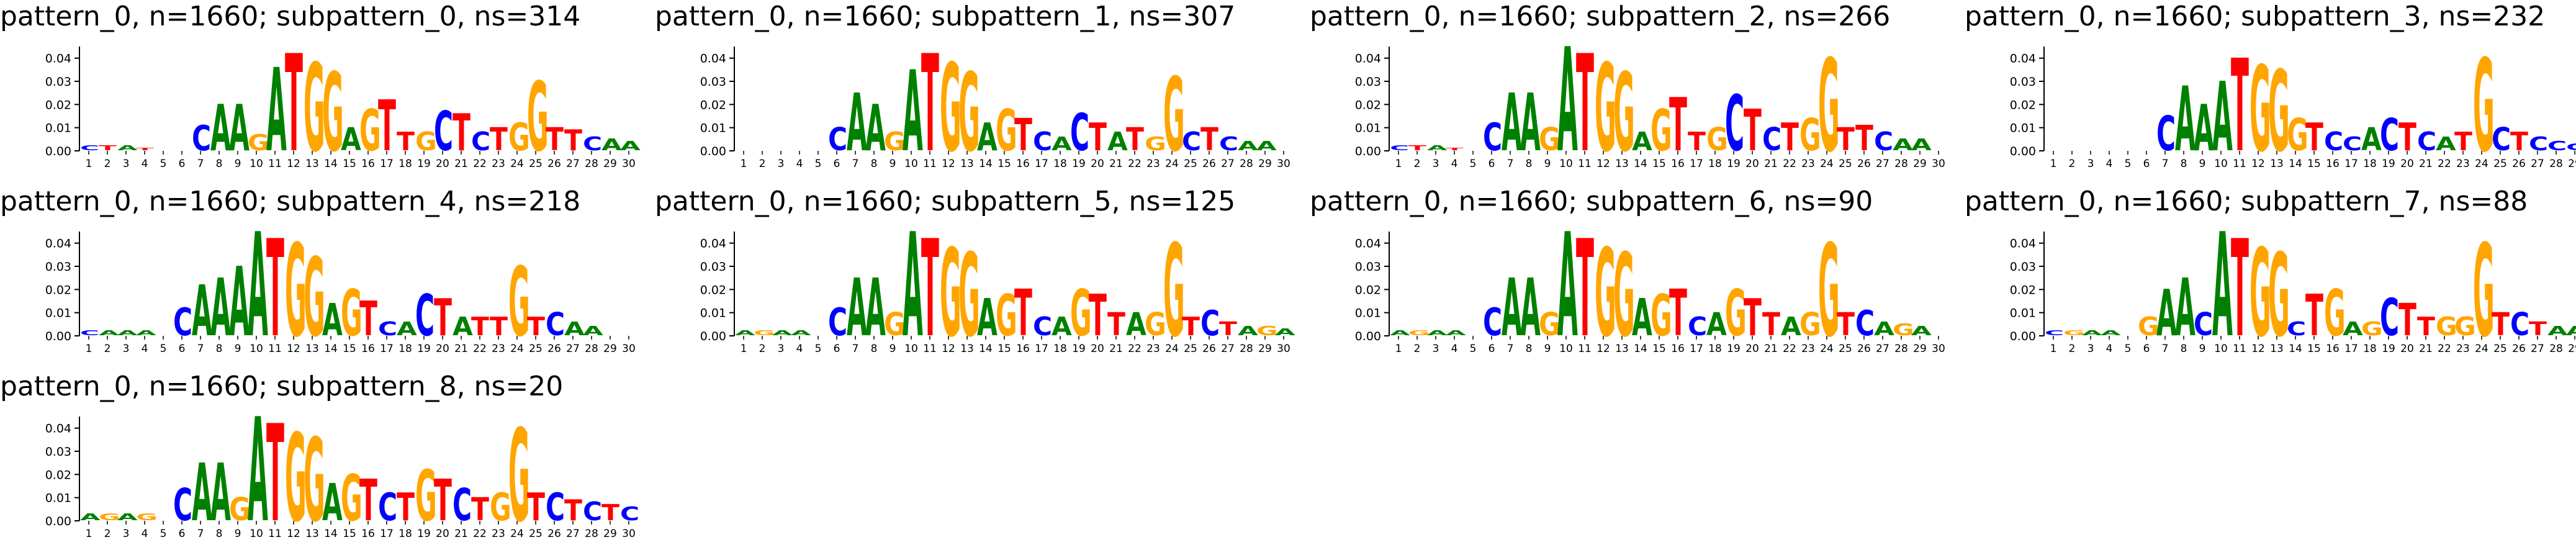 The height and width of the screenshot is (550, 2576). What do you see at coordinates (58, 452) in the screenshot?
I see `y-tick-label: 0.03` at bounding box center [58, 452].